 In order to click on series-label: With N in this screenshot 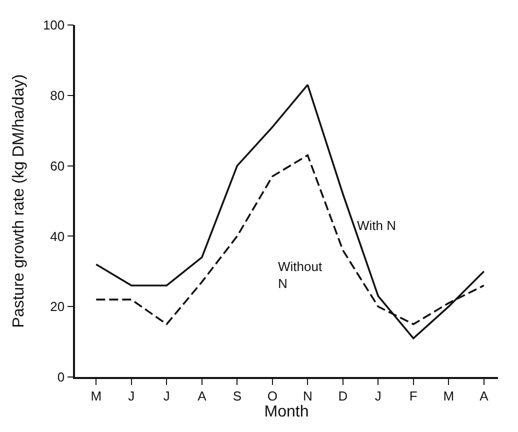, I will do `click(376, 225)`.